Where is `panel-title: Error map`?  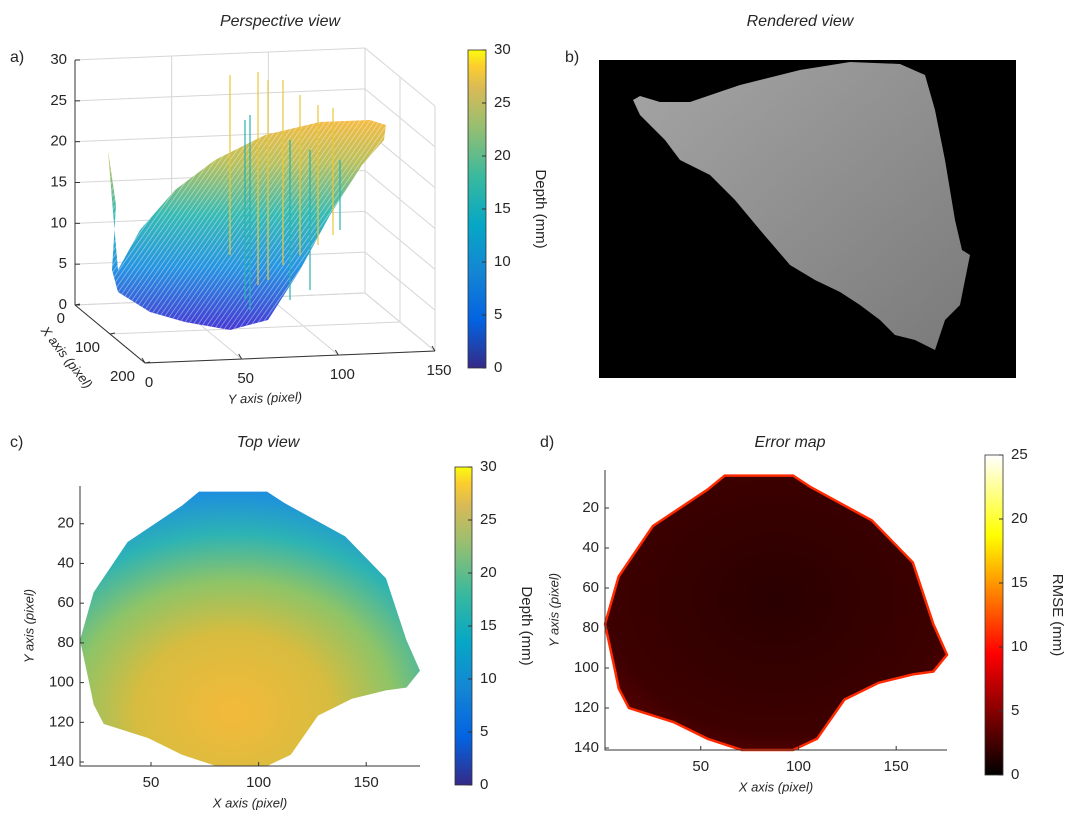
panel-title: Error map is located at coordinates (789, 442).